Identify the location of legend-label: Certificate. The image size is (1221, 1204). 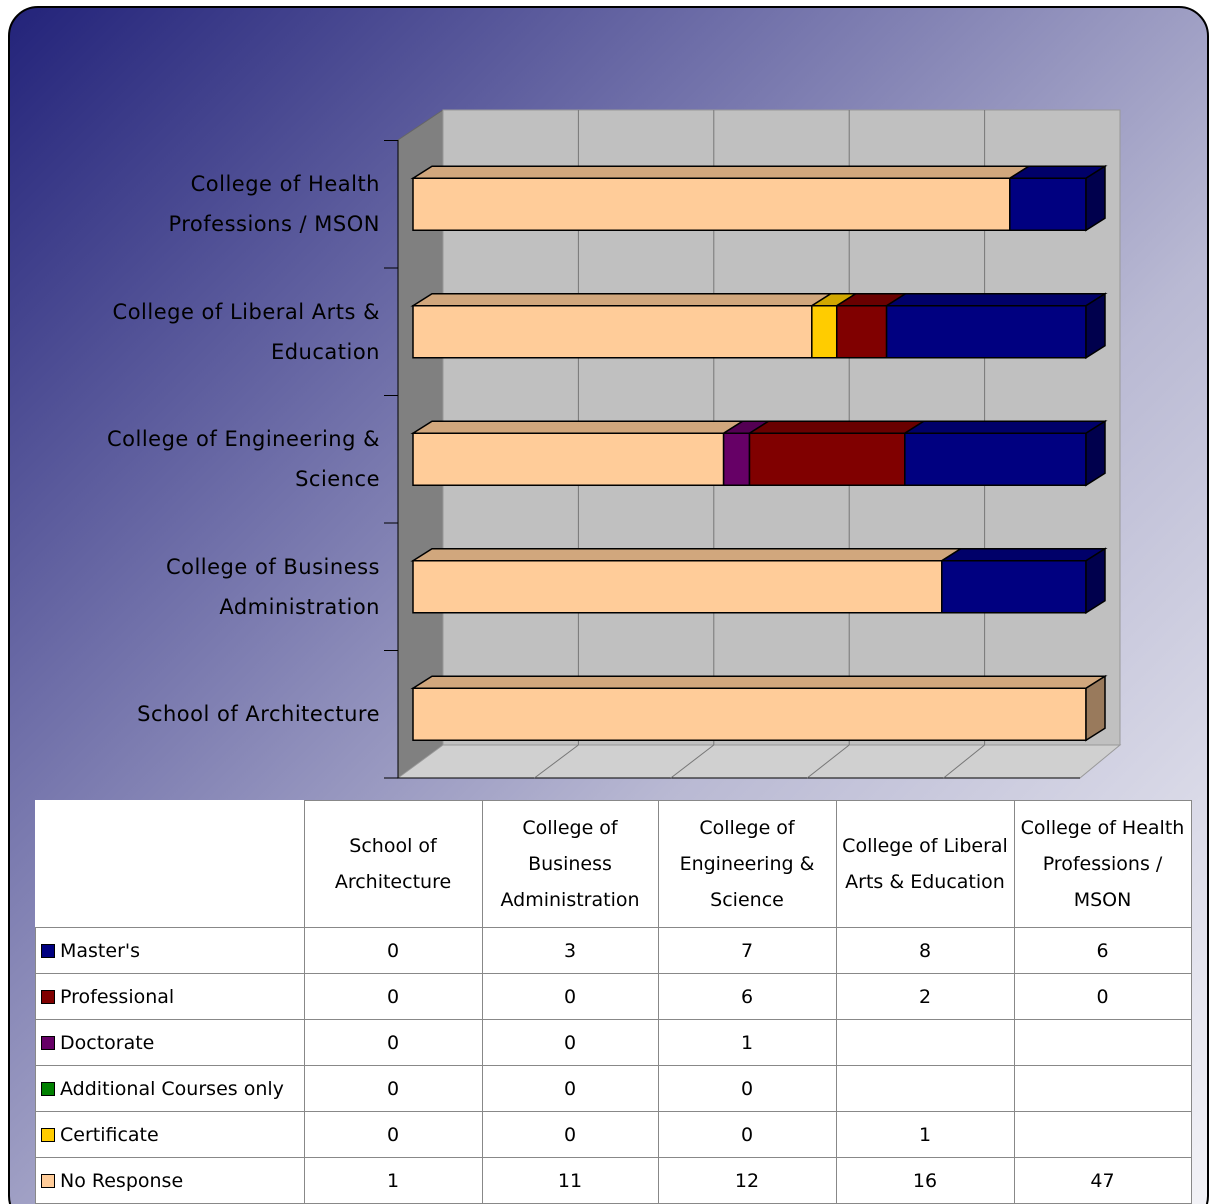
(109, 1134).